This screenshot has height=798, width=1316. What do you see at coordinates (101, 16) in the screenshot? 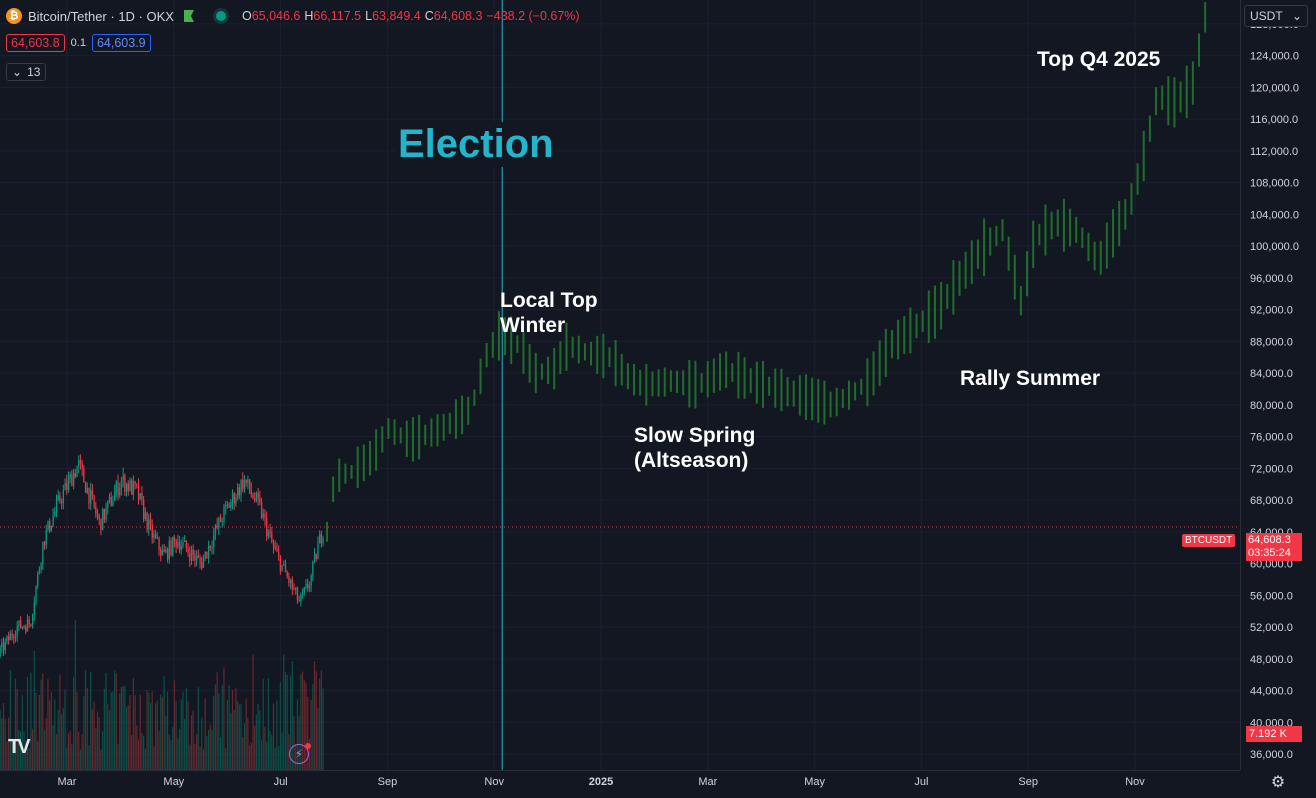
I see `symbol-title: Bitcoin/Tether · 1D · OKX` at bounding box center [101, 16].